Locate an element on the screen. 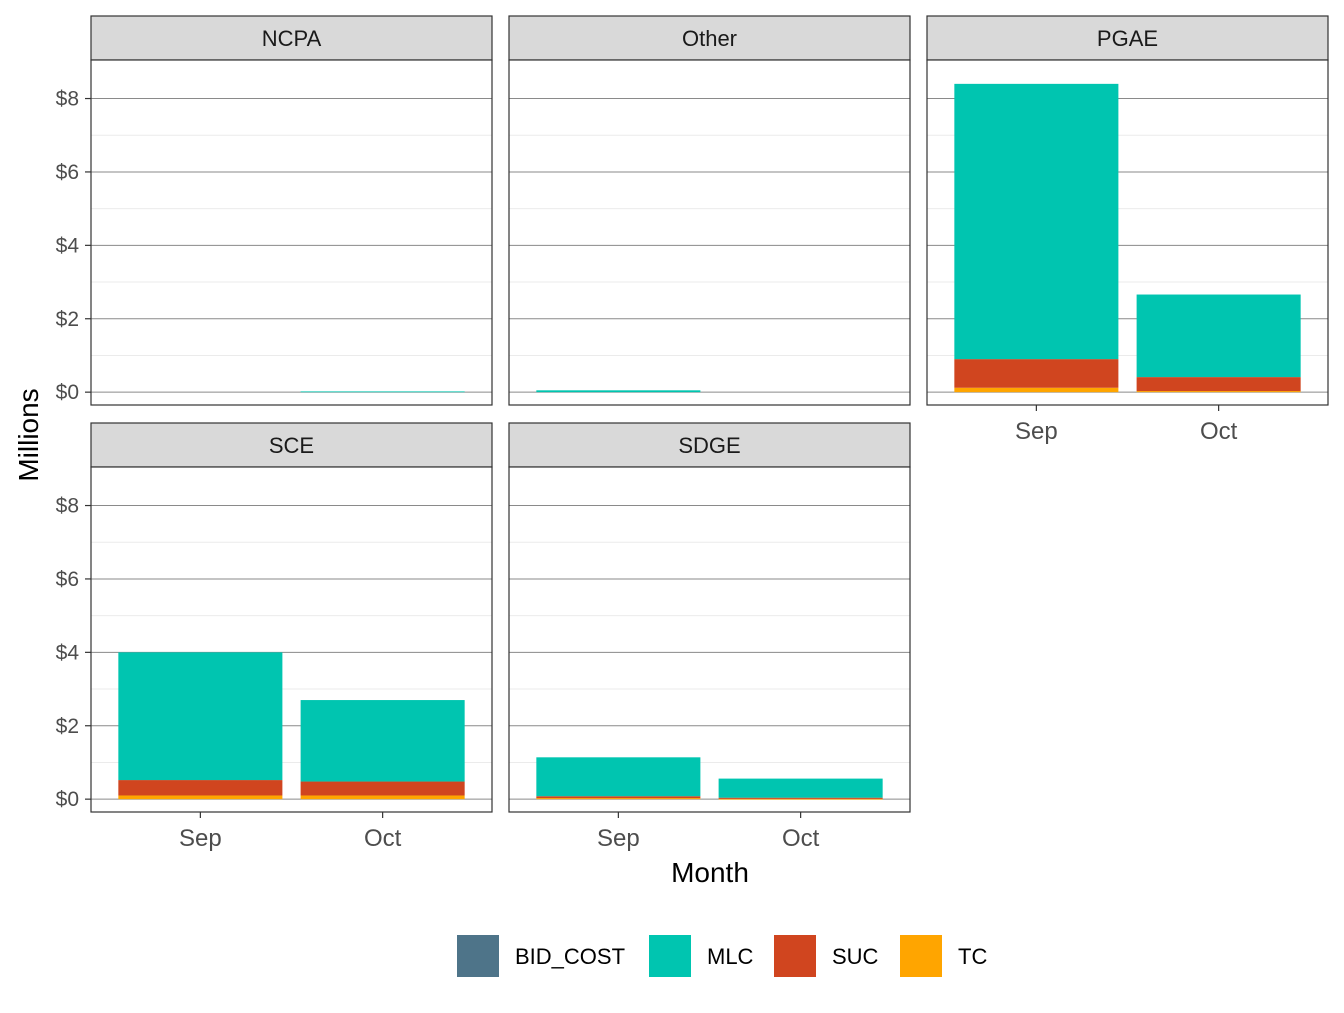 The image size is (1344, 1013). facet-label-pgae: PGAE is located at coordinates (1127, 38).